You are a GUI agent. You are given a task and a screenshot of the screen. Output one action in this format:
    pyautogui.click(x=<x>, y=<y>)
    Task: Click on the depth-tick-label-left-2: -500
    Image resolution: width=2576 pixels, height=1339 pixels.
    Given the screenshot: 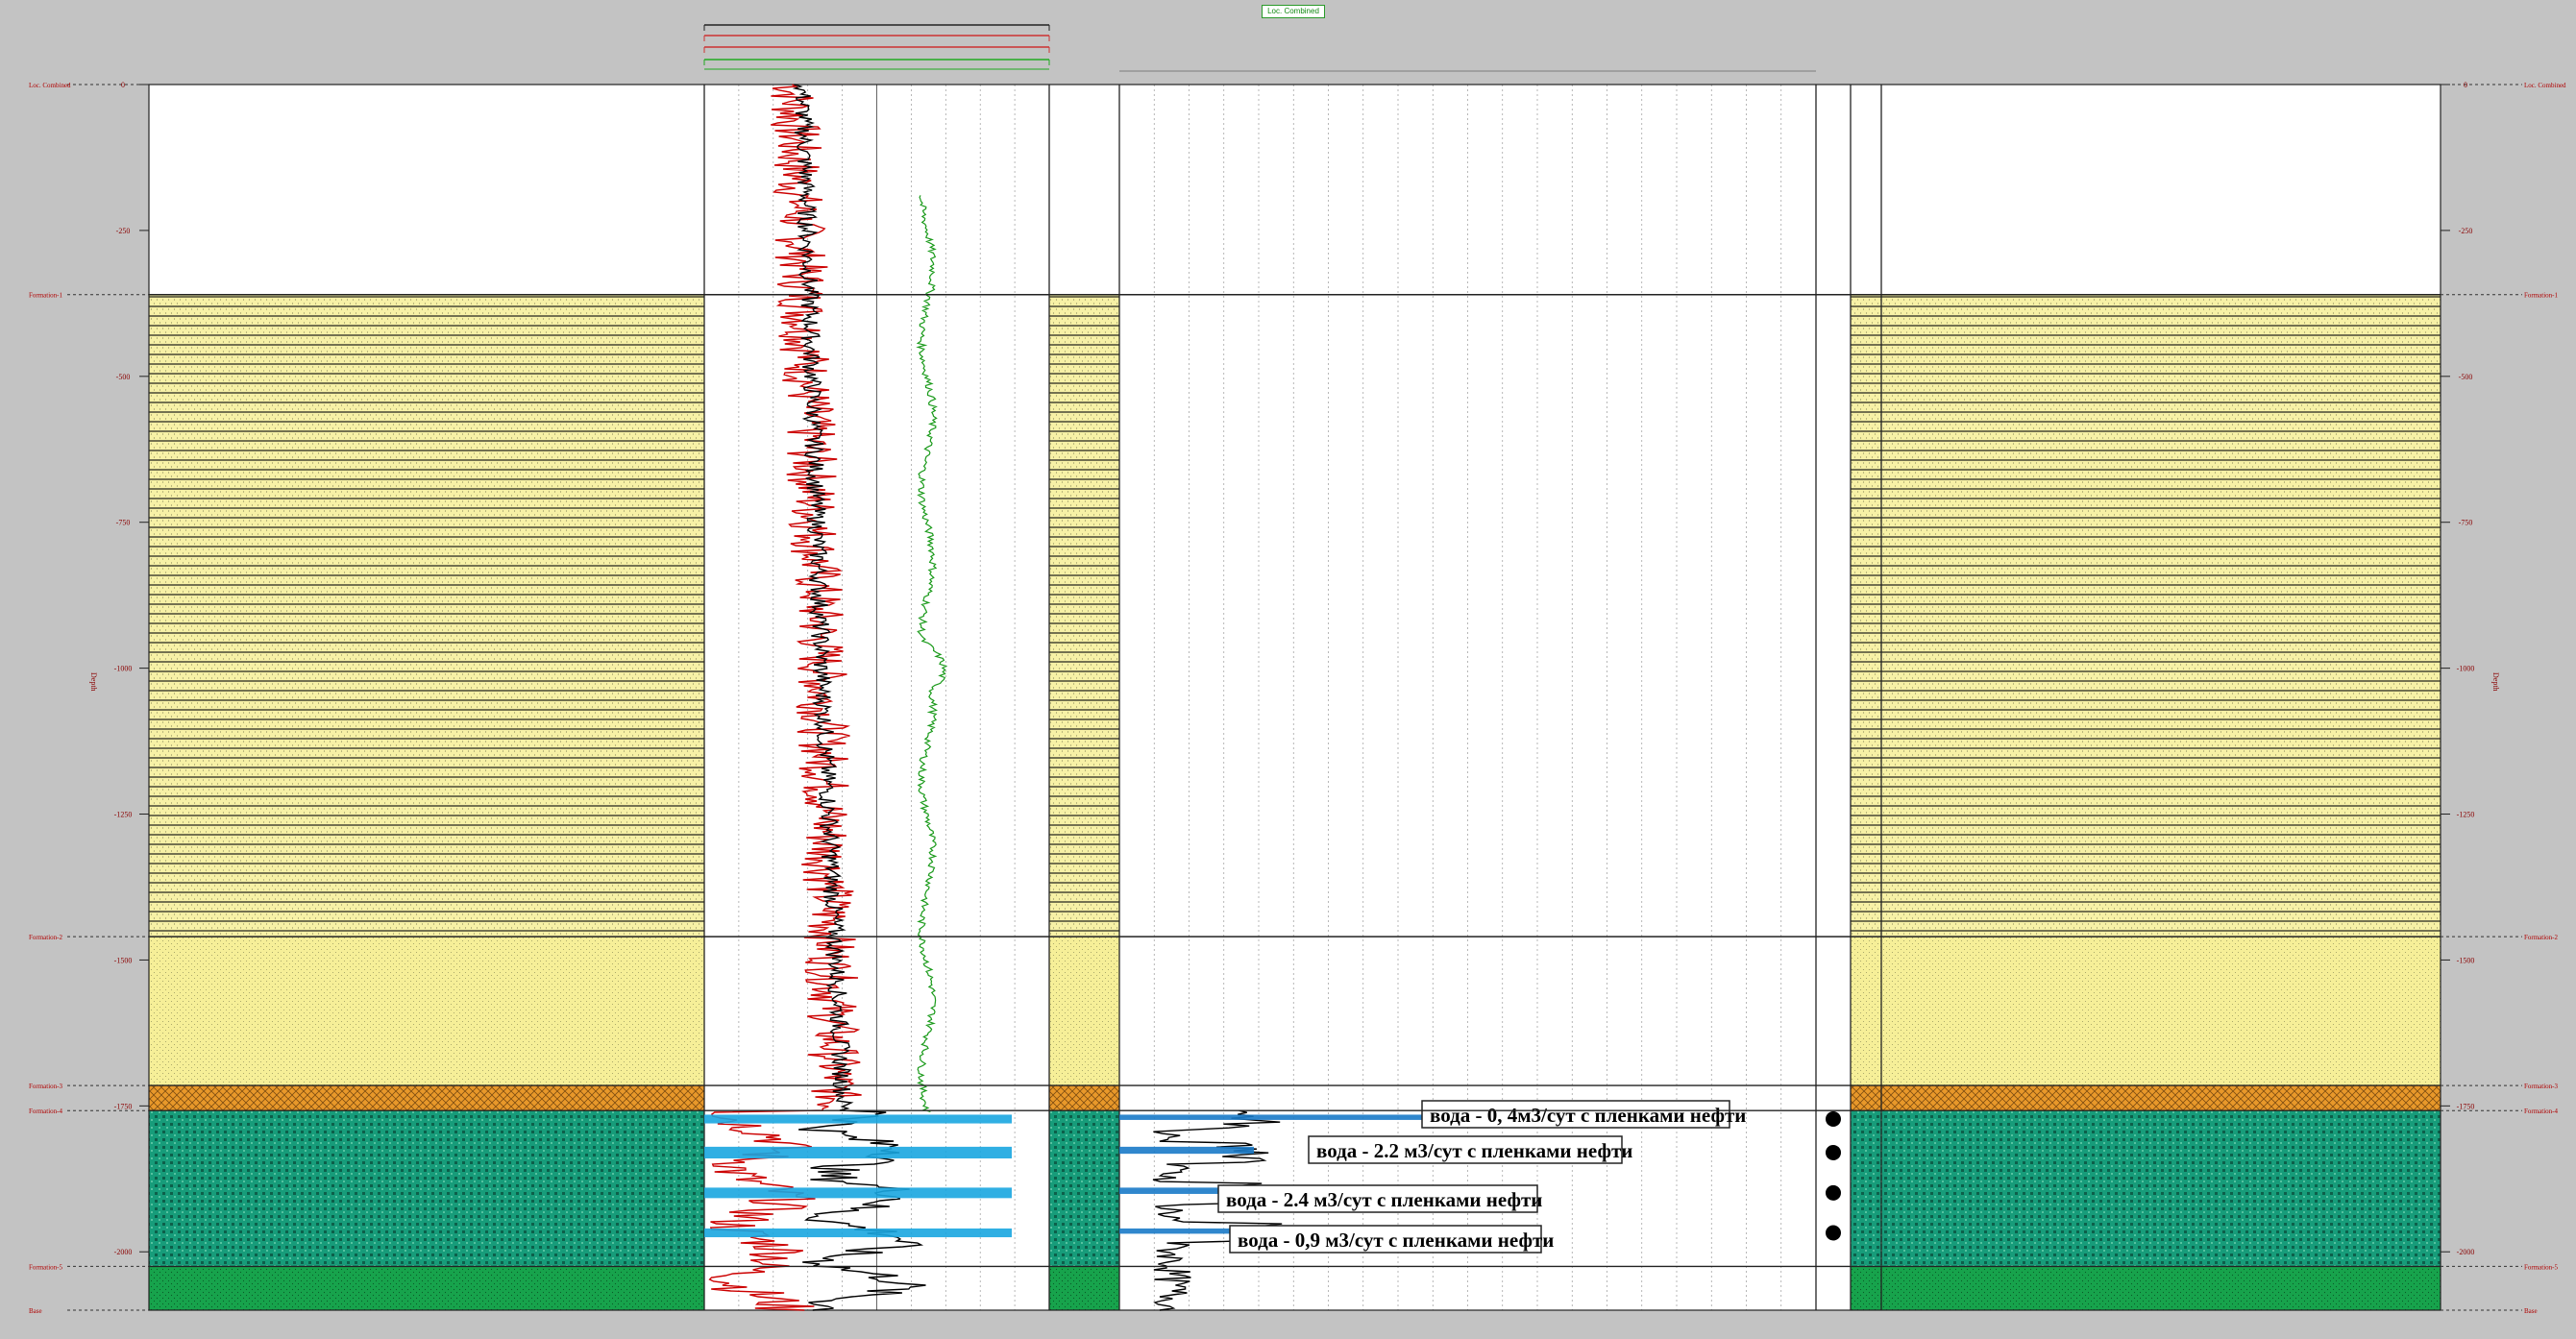 What is the action you would take?
    pyautogui.click(x=123, y=377)
    